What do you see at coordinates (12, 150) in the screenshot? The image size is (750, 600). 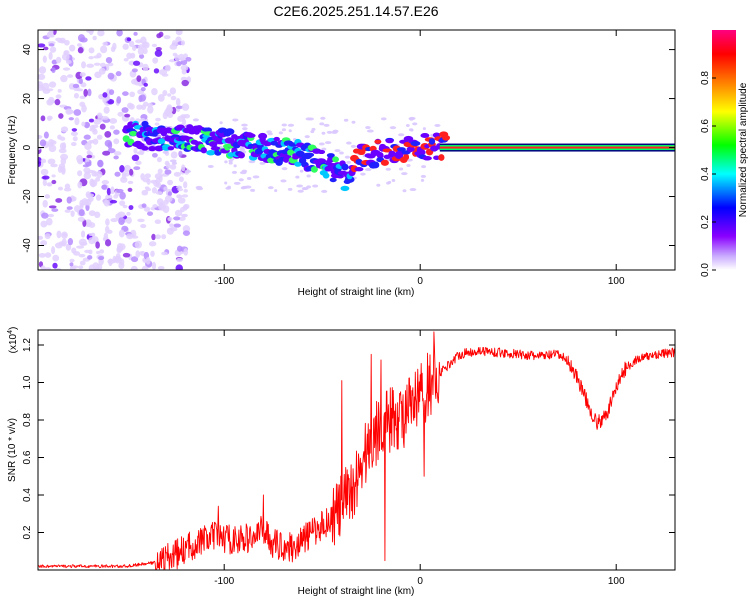 I see `spectrogram-ylabel: Frequency (Hz)` at bounding box center [12, 150].